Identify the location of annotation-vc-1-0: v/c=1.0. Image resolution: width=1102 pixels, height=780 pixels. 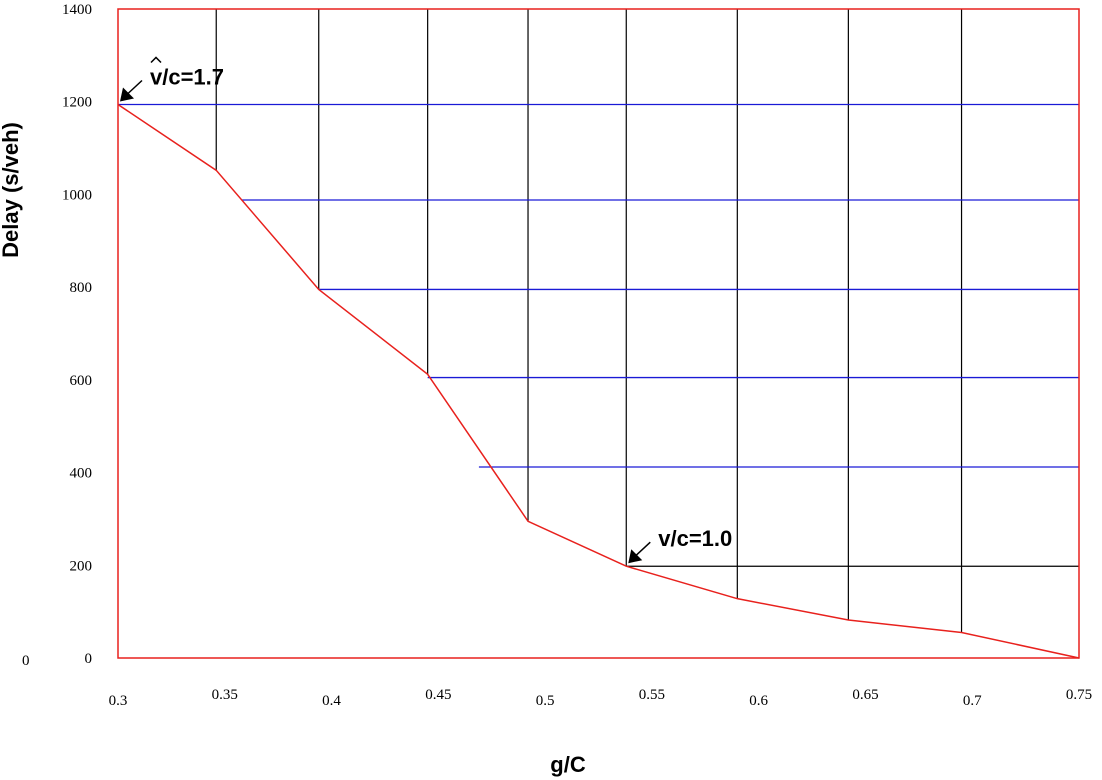
(680, 545).